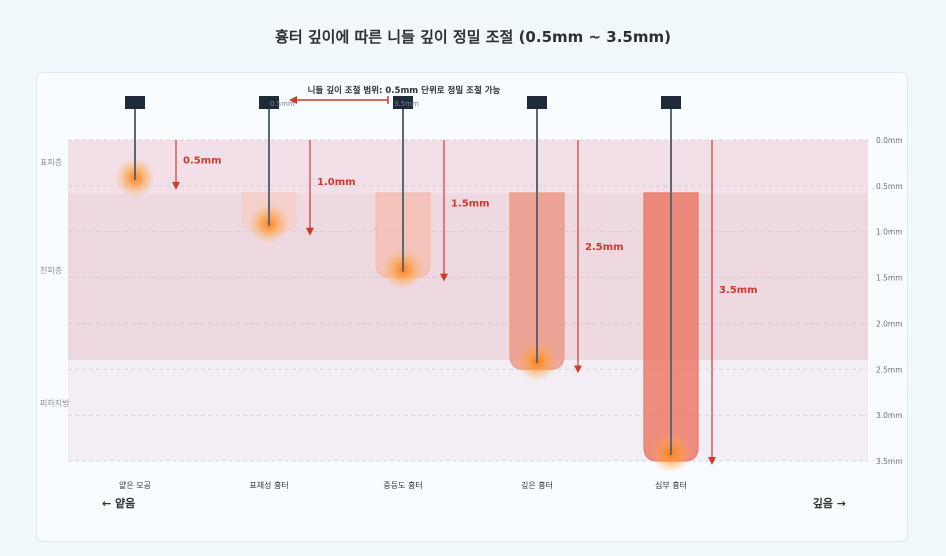  What do you see at coordinates (537, 485) in the screenshot?
I see `category-label: 깊은 흉터` at bounding box center [537, 485].